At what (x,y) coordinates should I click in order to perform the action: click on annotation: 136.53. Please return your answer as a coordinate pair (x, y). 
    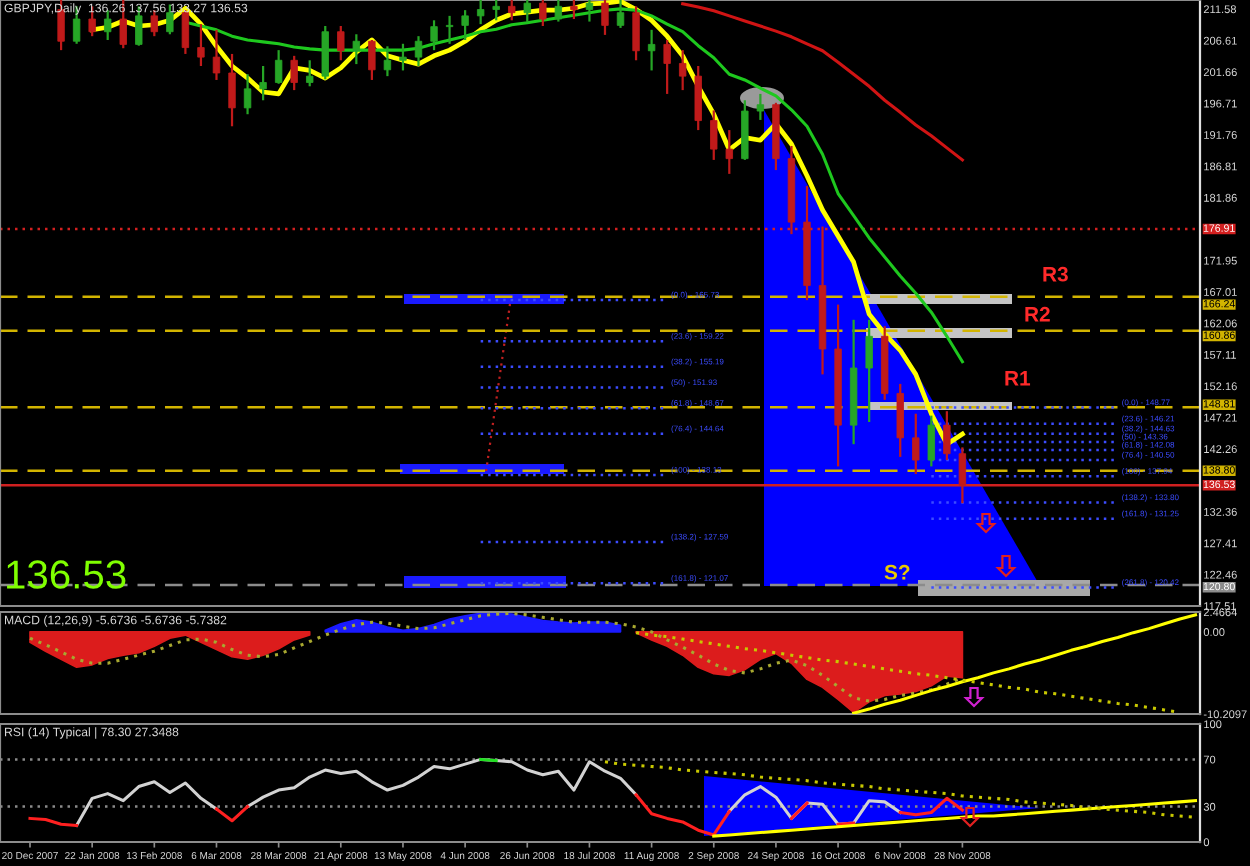
    Looking at the image, I should click on (66, 574).